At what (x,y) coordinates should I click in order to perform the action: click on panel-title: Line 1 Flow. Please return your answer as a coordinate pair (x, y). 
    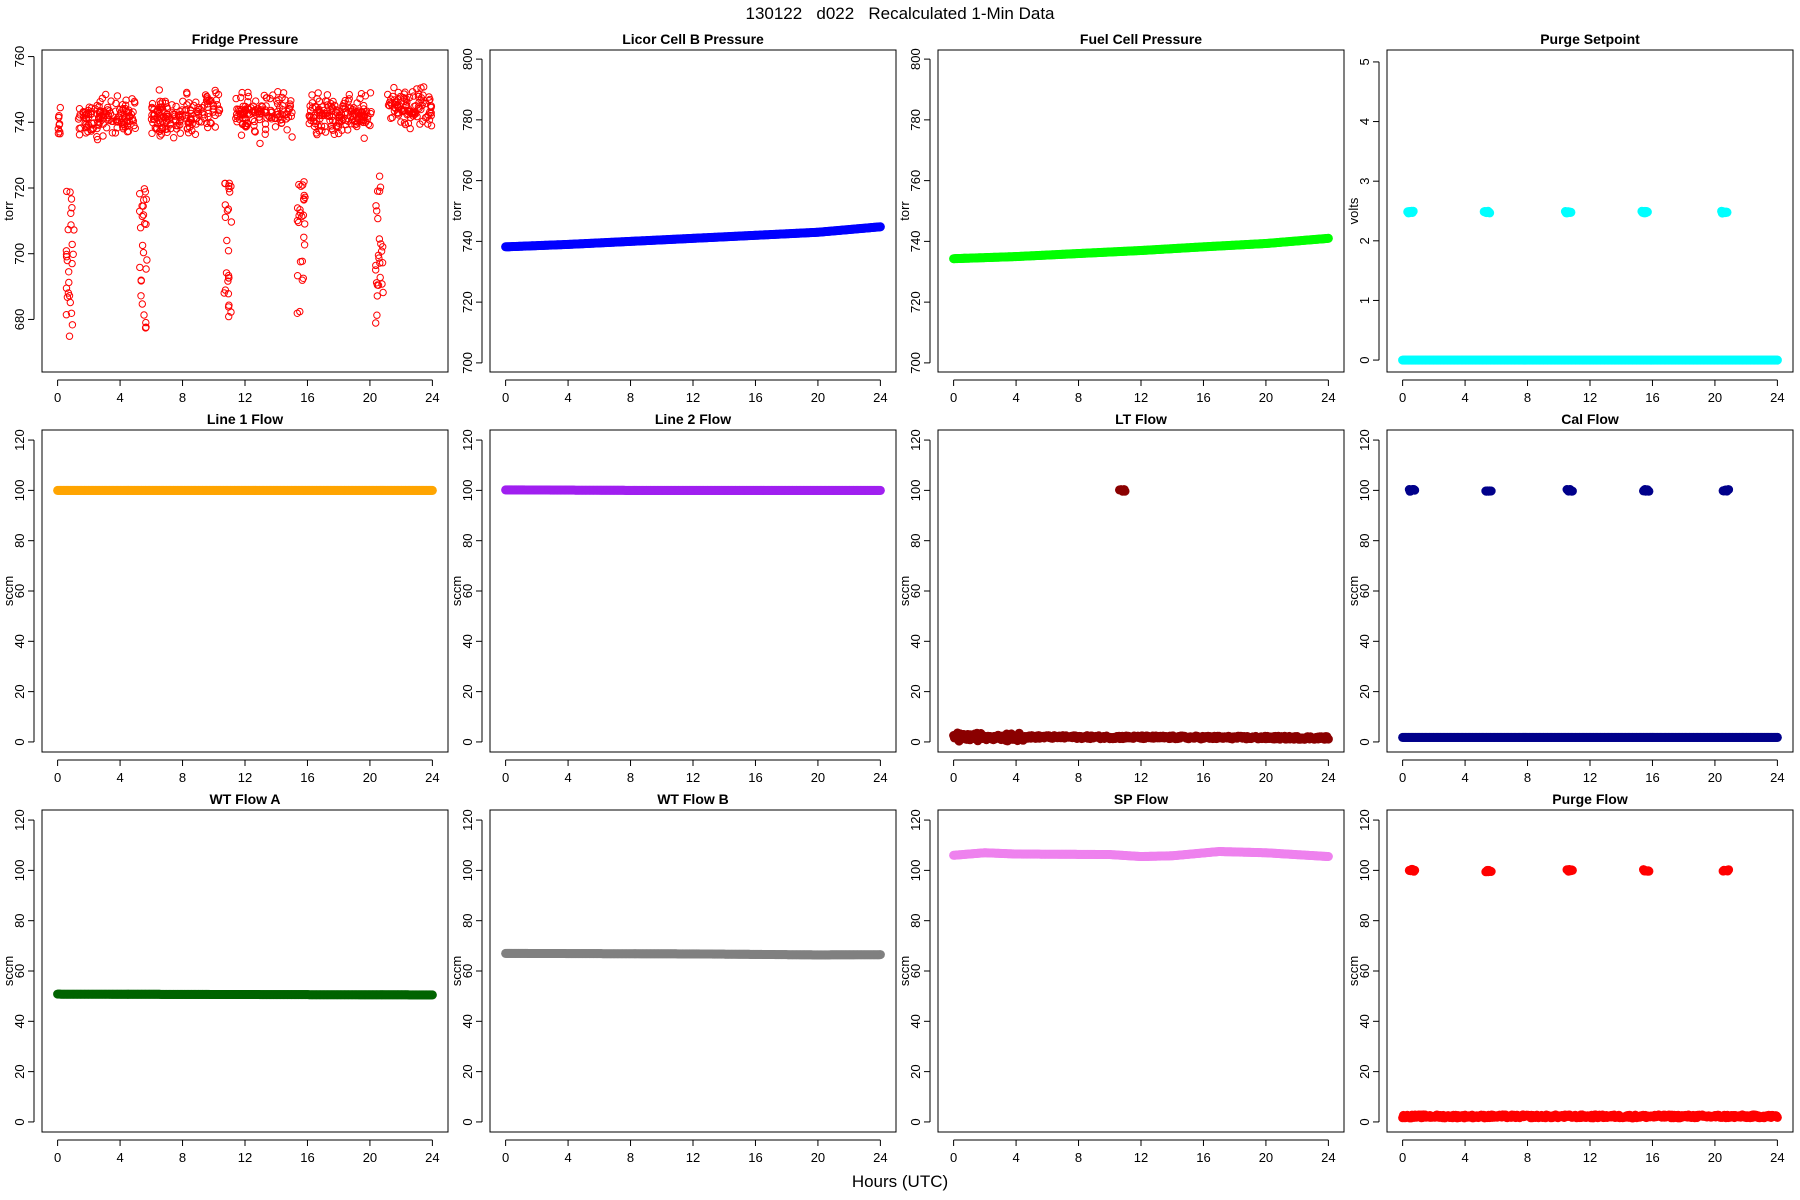
    Looking at the image, I should click on (245, 419).